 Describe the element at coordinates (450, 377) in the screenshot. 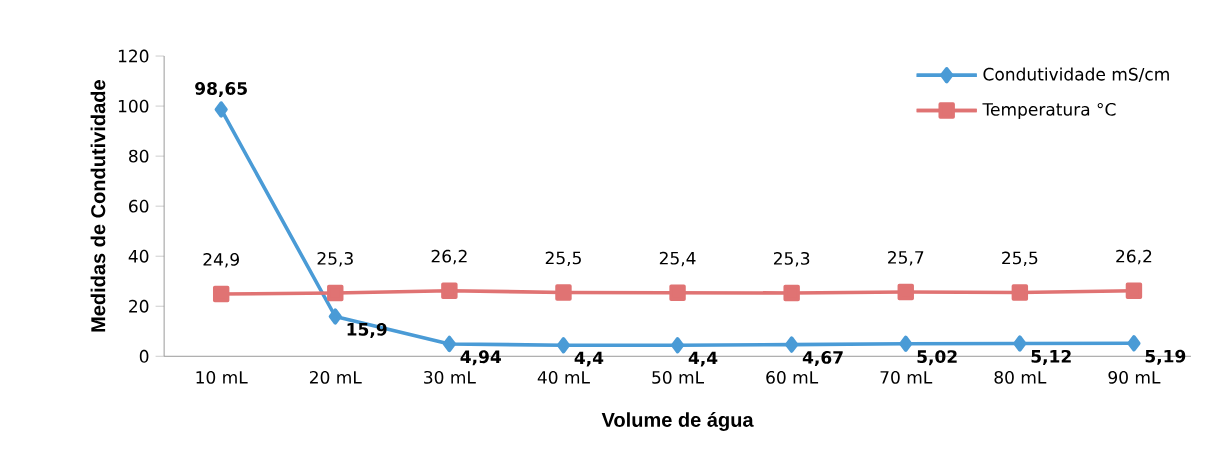

I see `x-tick-label: 30 mL` at that location.